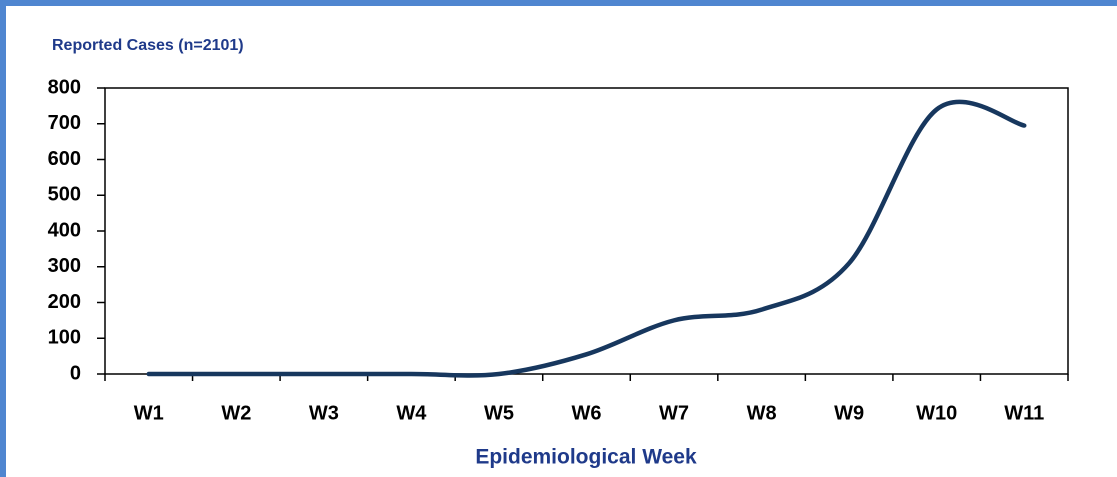  Describe the element at coordinates (149, 413) in the screenshot. I see `x-tick-label: W1` at that location.